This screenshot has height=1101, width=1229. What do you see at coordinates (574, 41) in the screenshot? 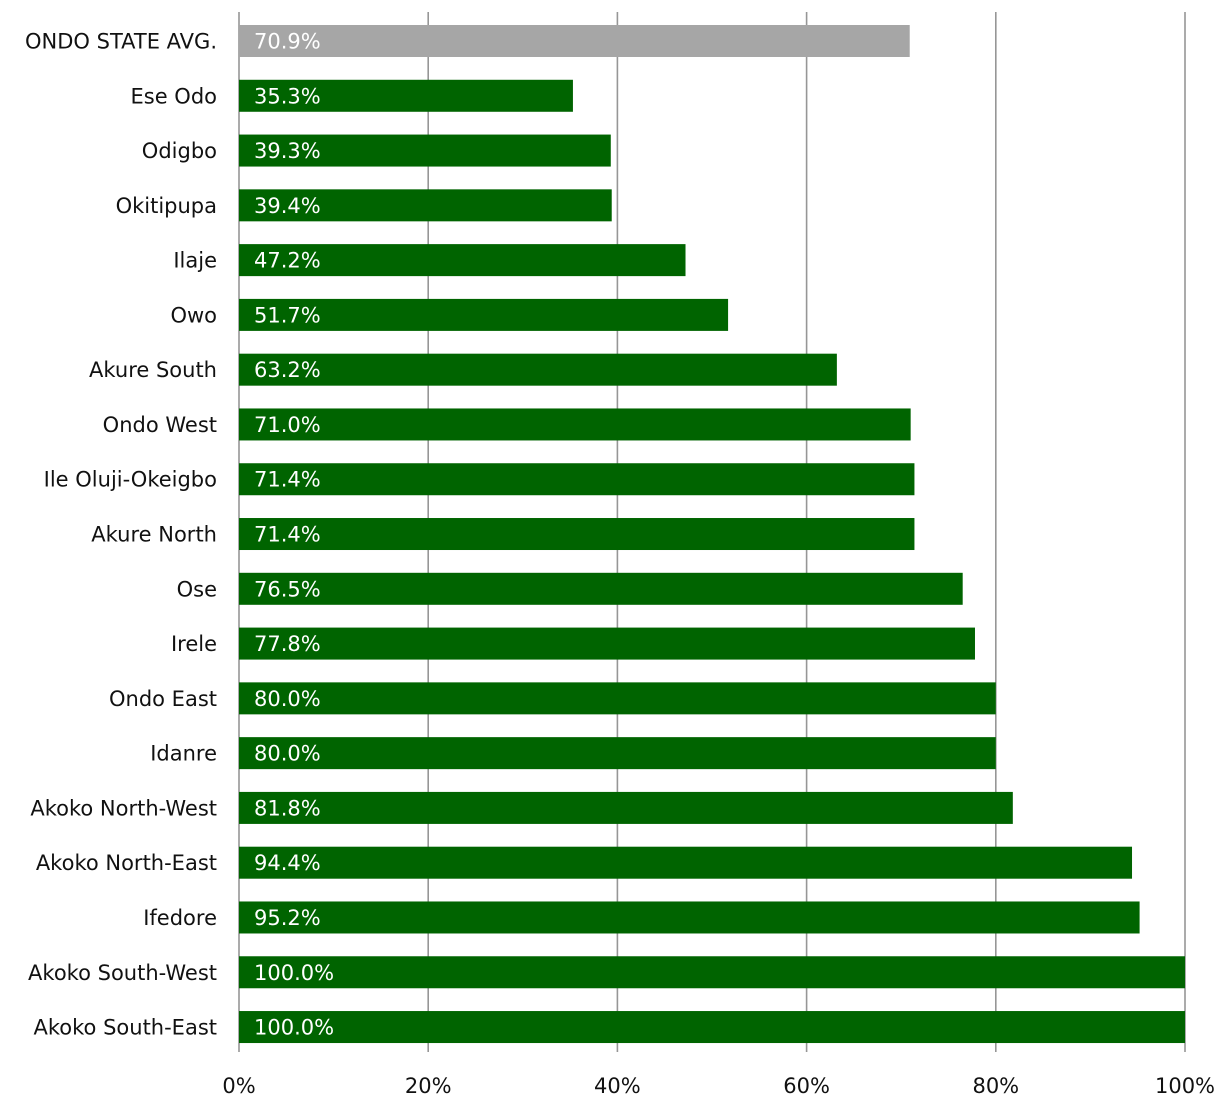
I see `average-bar` at bounding box center [574, 41].